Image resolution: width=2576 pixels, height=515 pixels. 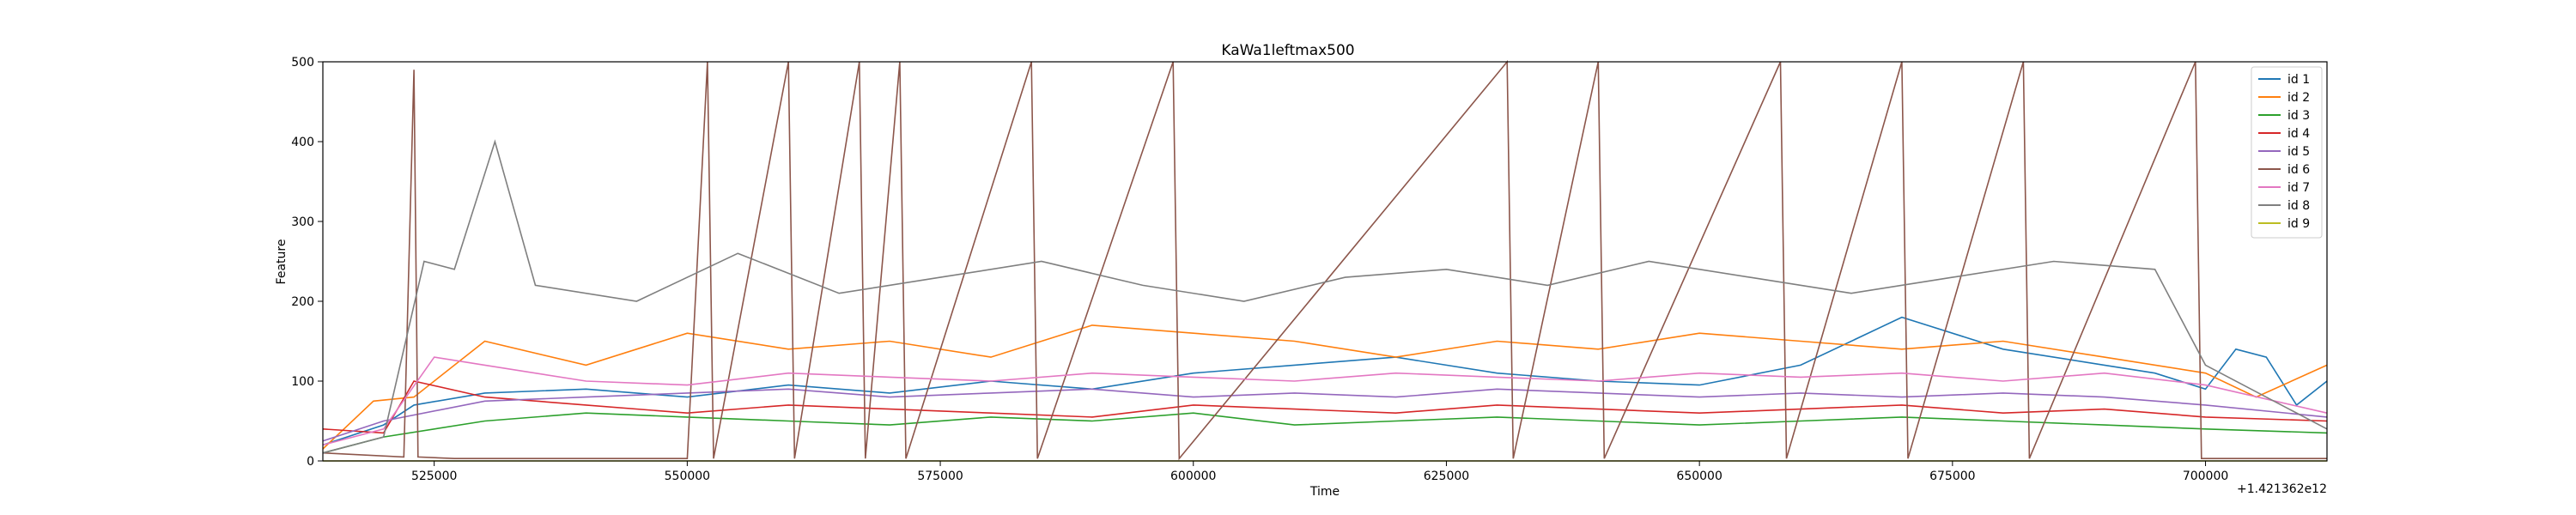 I want to click on legend-item-label: id 6, so click(x=2298, y=170).